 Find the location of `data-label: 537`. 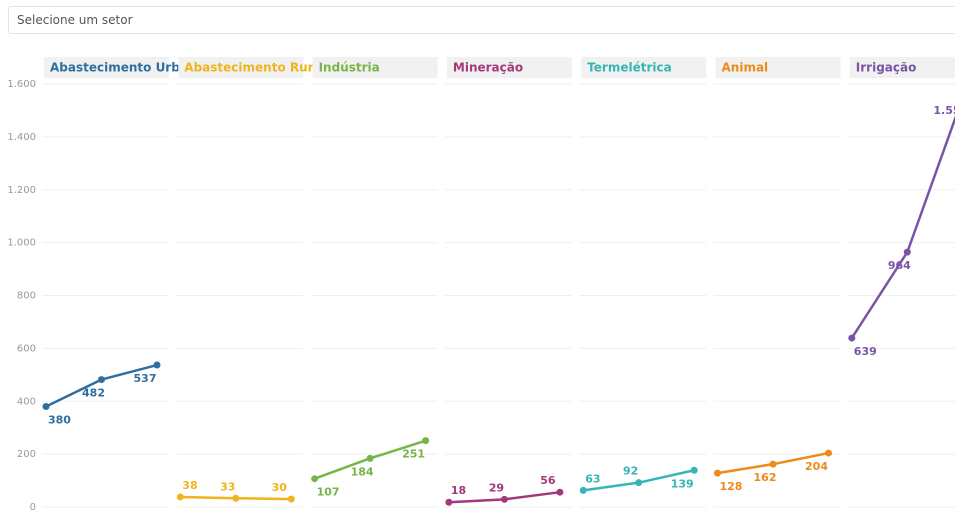

data-label: 537 is located at coordinates (145, 378).